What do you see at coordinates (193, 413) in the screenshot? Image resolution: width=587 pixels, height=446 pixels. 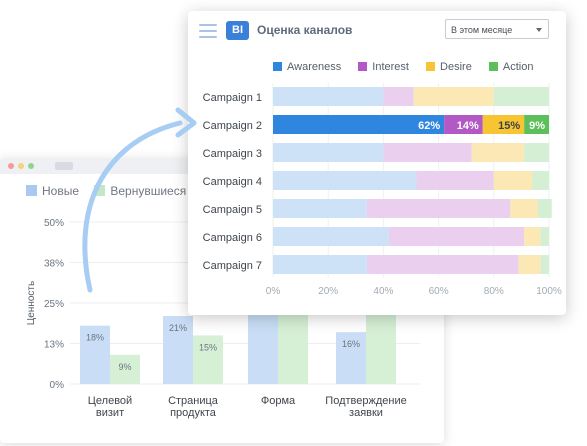 I see `x-category-label: продукта` at bounding box center [193, 413].